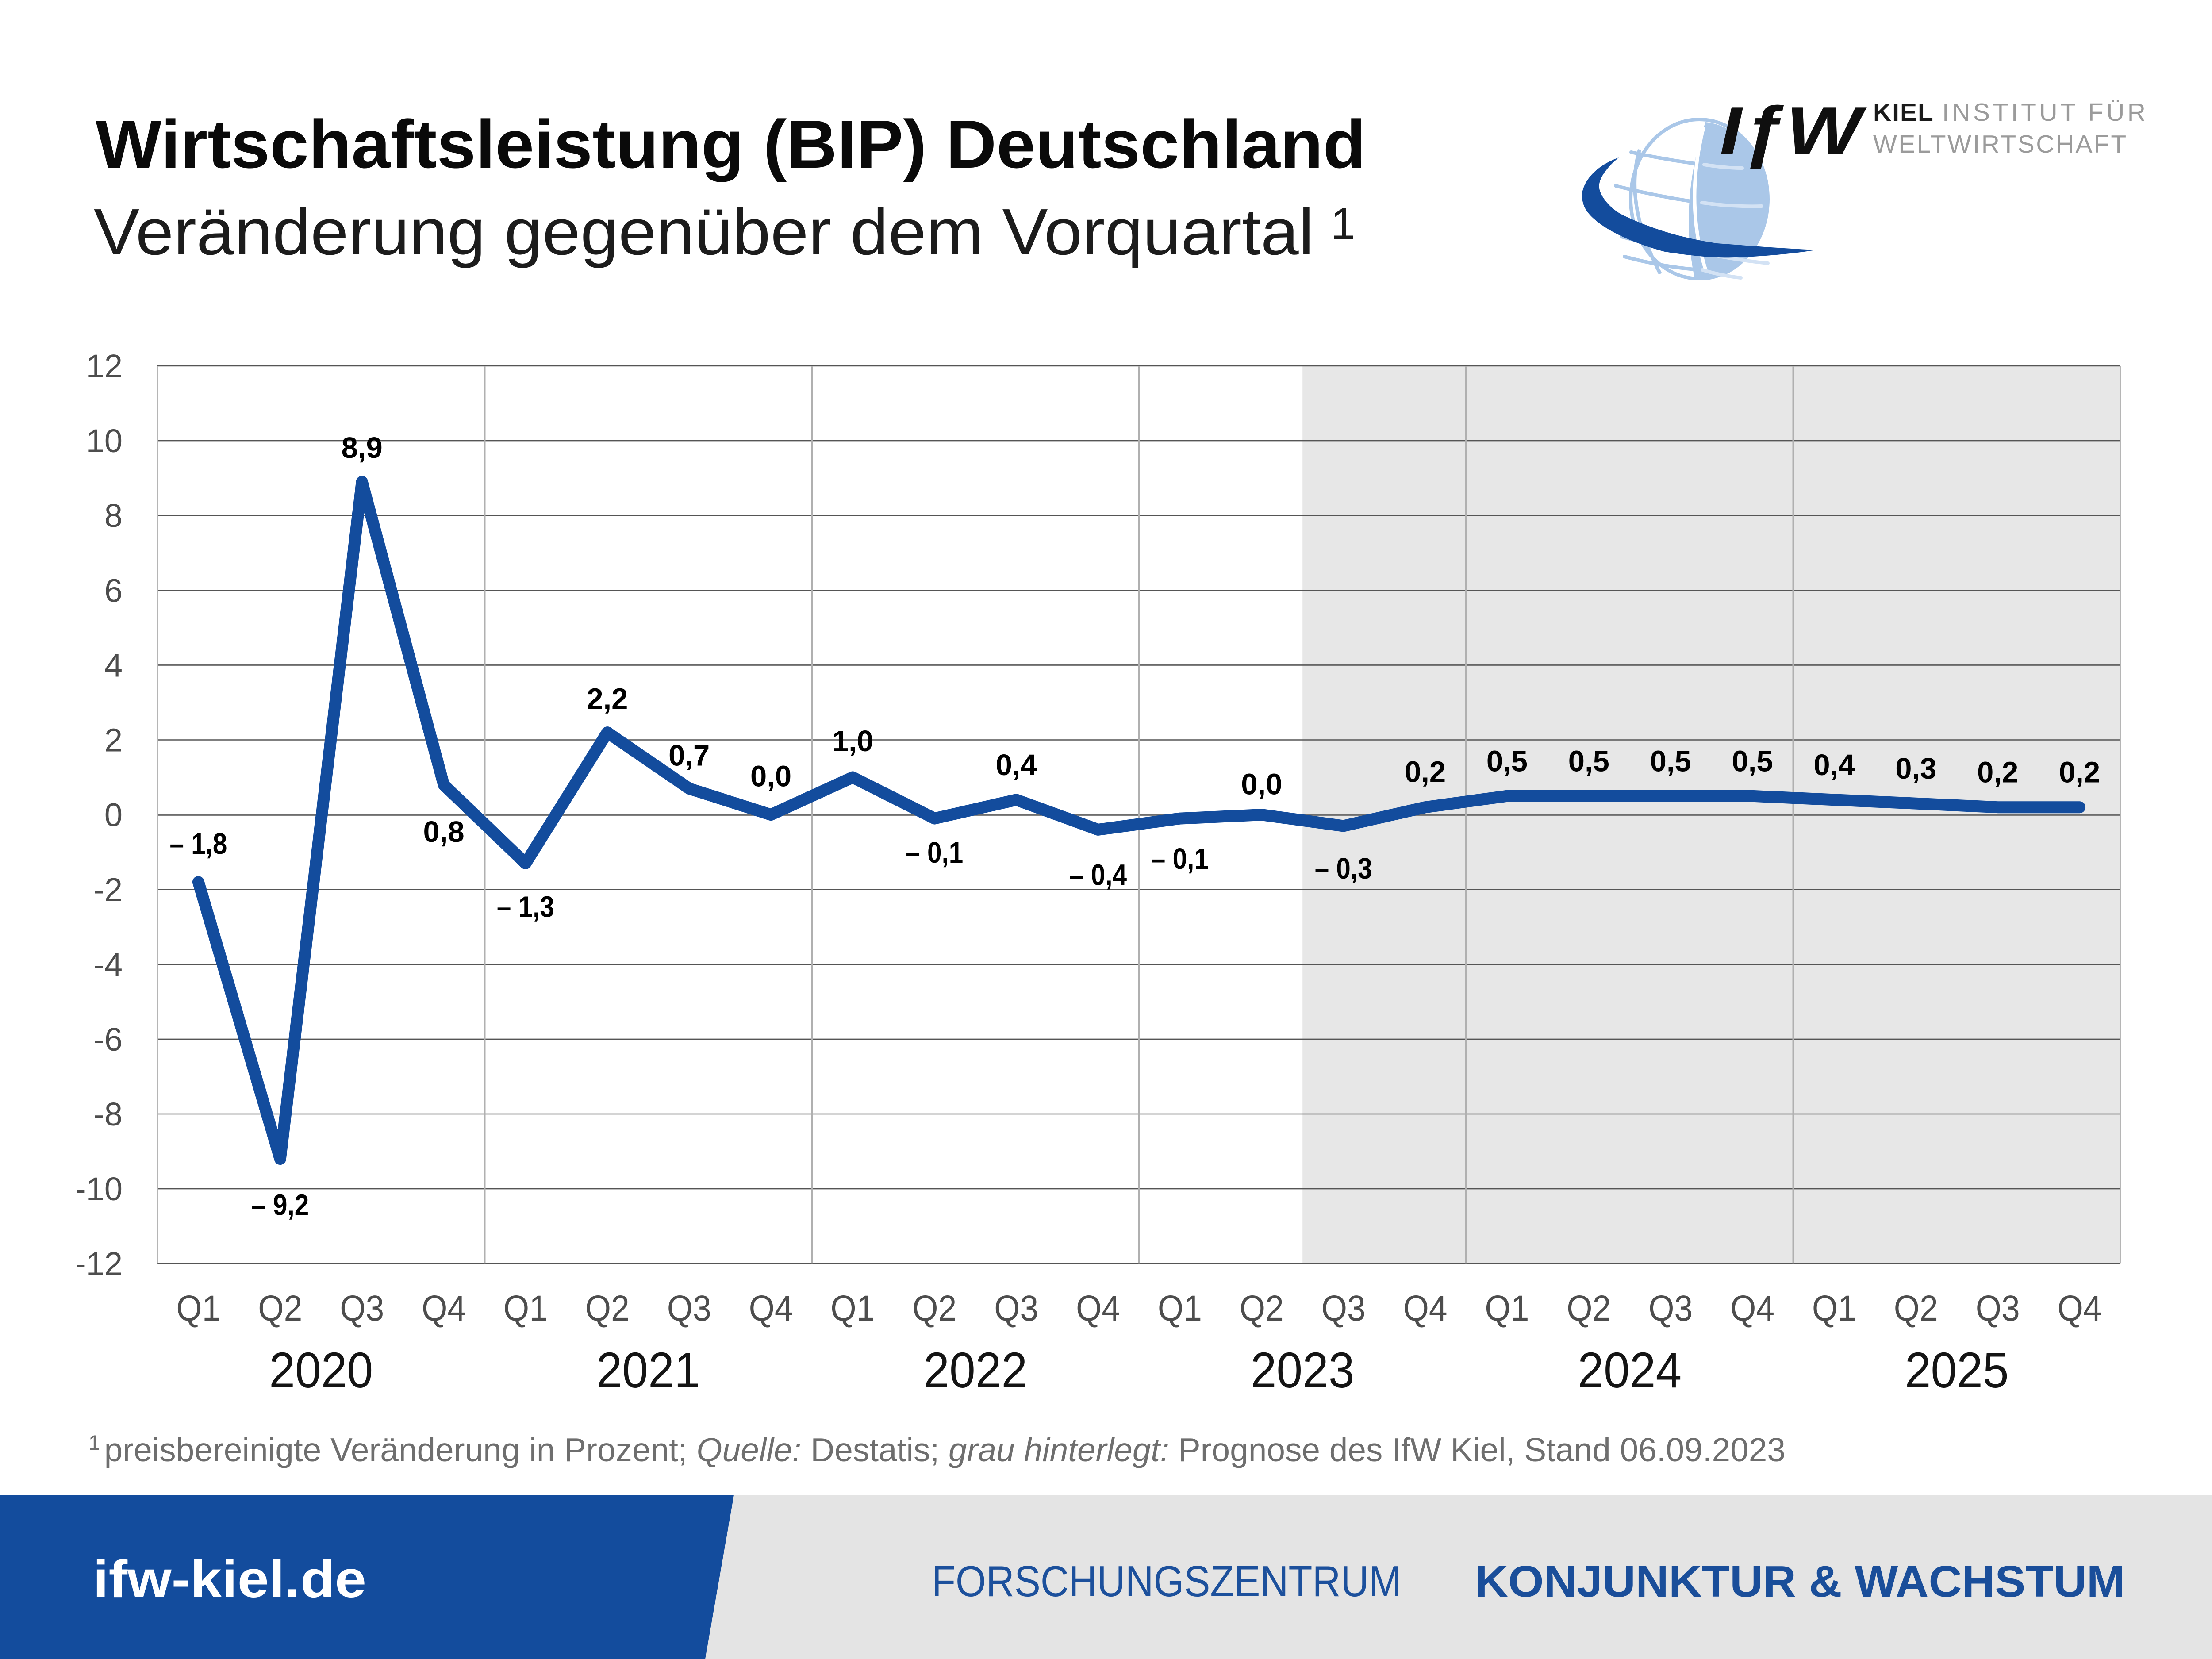 The height and width of the screenshot is (1659, 2212). What do you see at coordinates (114, 515) in the screenshot?
I see `svg-text: 8` at bounding box center [114, 515].